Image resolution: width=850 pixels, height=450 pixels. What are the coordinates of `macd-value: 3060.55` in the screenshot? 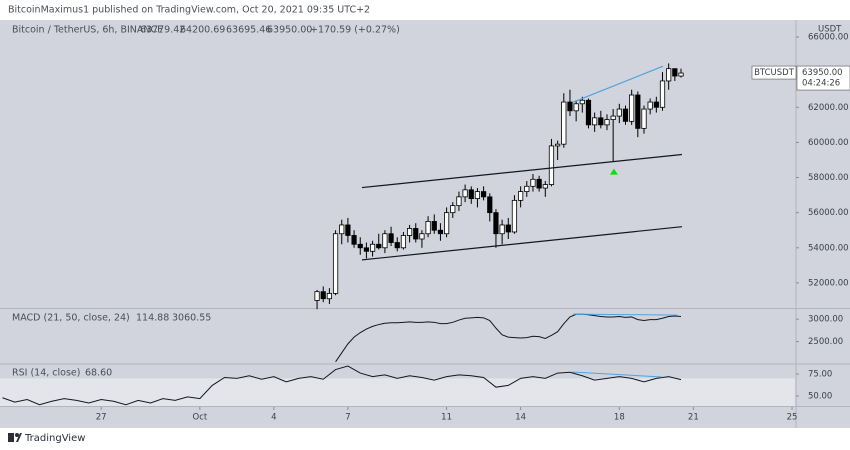 It's located at (191, 318).